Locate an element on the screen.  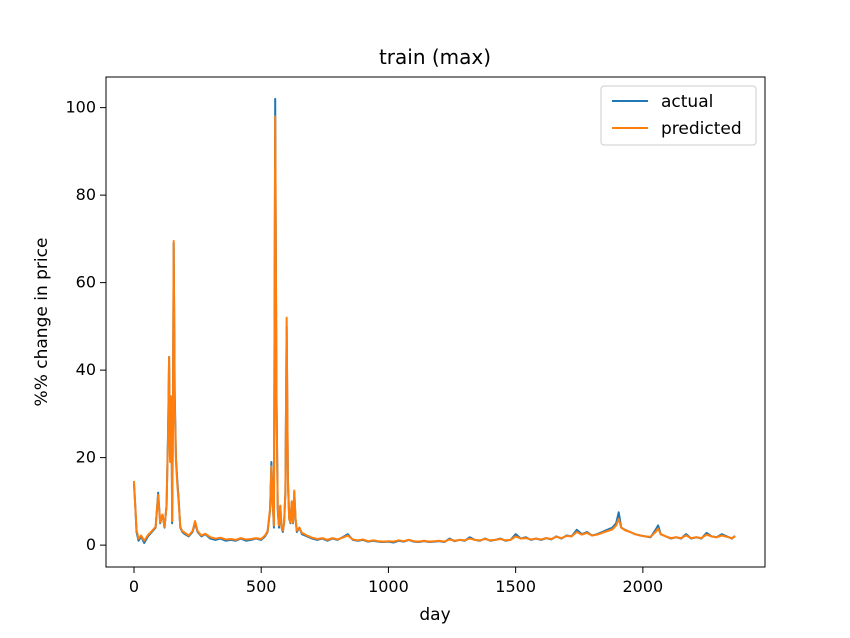
x-axis-label: day is located at coordinates (434, 615).